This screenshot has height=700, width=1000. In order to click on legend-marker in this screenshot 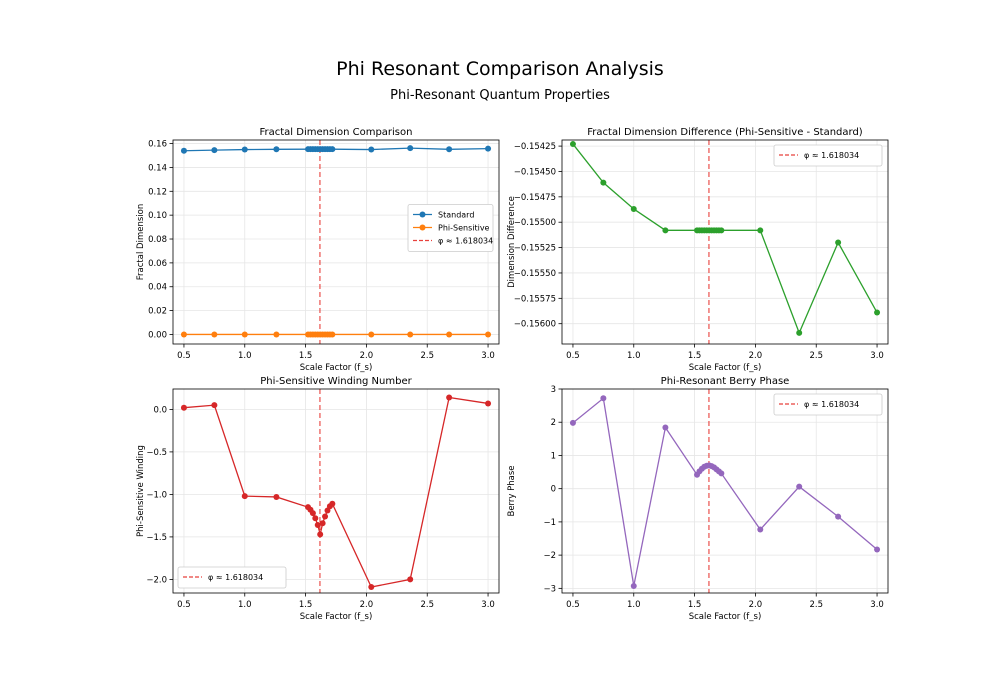, I will do `click(422, 227)`.